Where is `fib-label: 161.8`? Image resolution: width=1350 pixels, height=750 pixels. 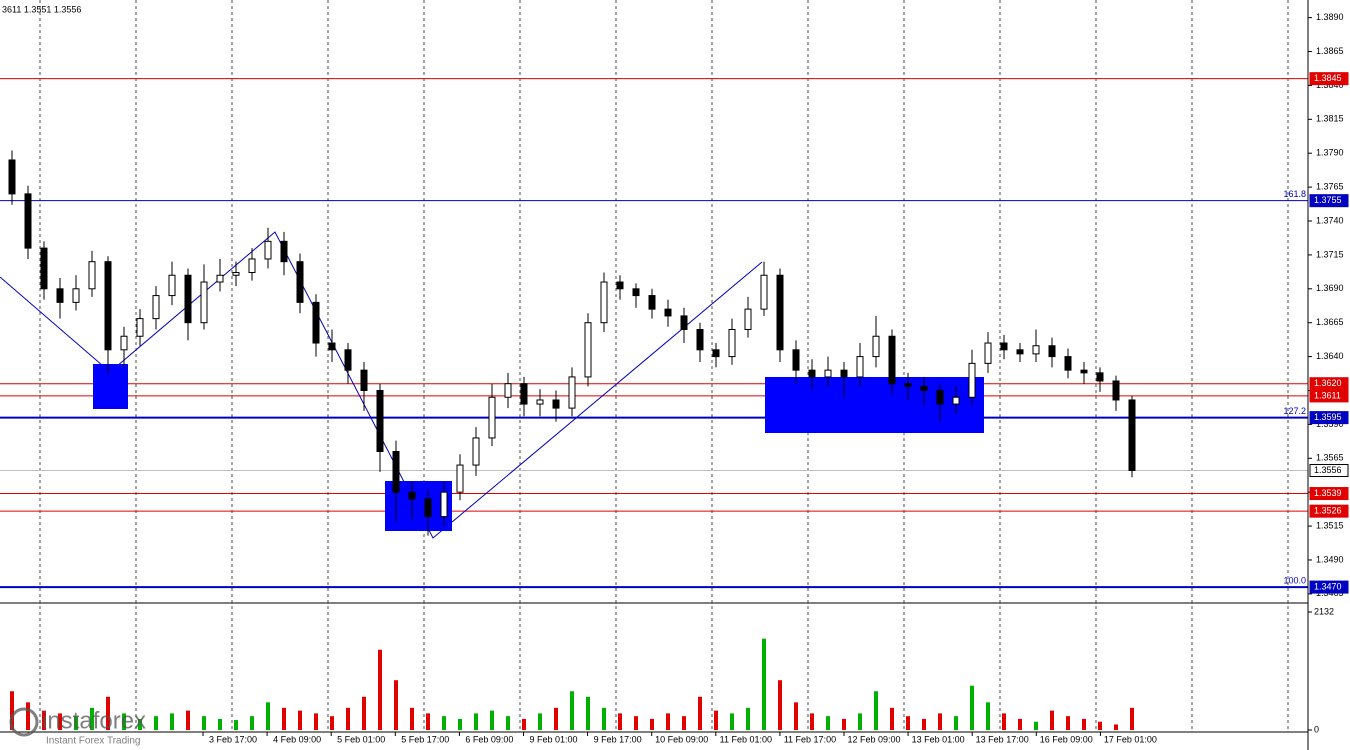
fib-label: 161.8 is located at coordinates (1294, 194).